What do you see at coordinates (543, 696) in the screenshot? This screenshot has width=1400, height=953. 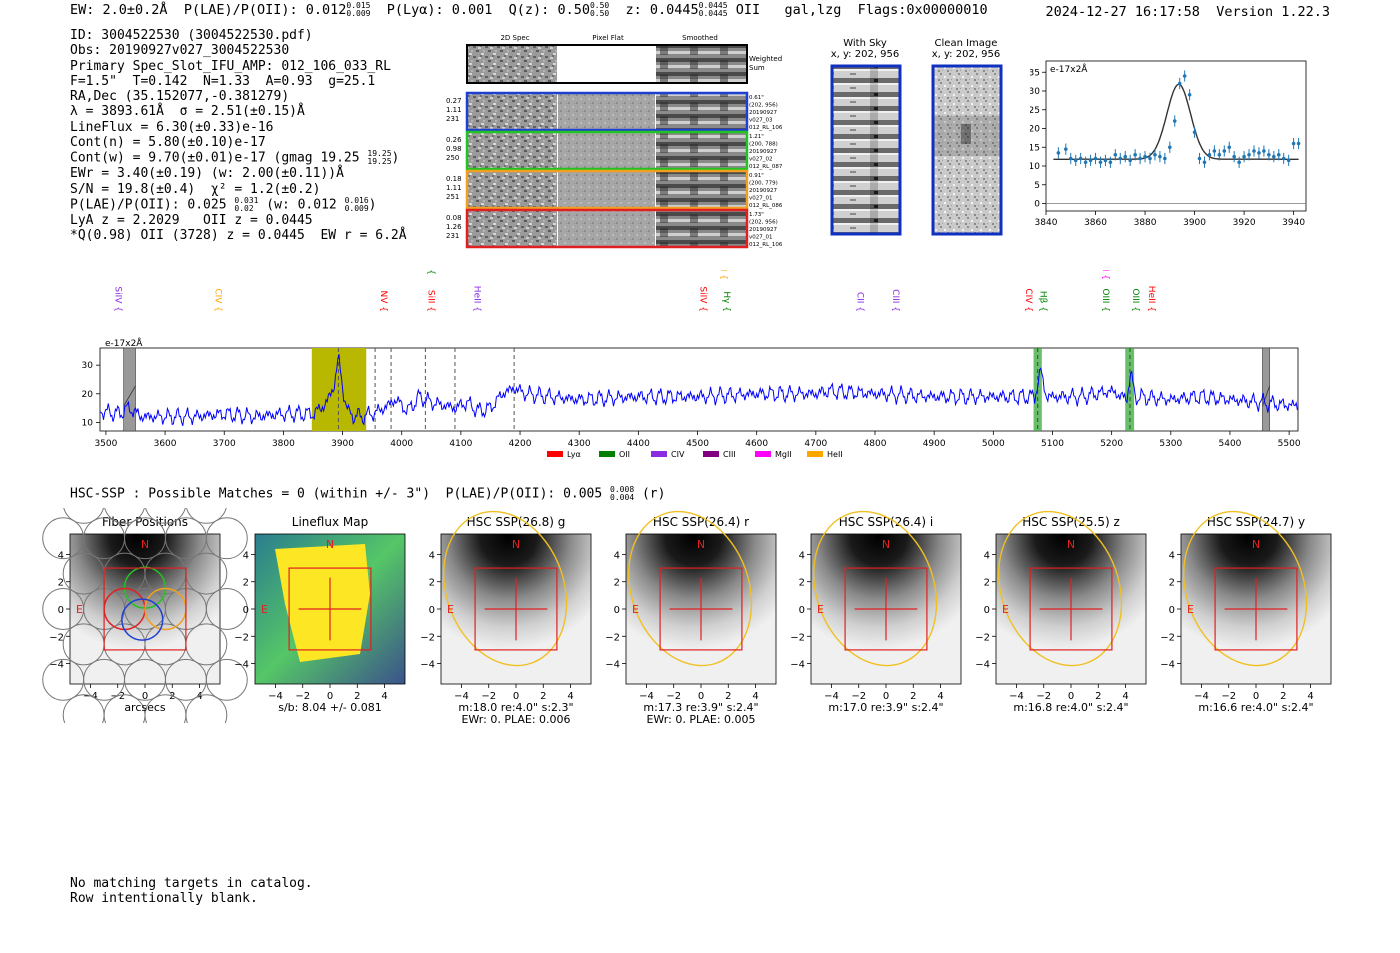 I see `hsc-2-xtick-label-3: 2` at bounding box center [543, 696].